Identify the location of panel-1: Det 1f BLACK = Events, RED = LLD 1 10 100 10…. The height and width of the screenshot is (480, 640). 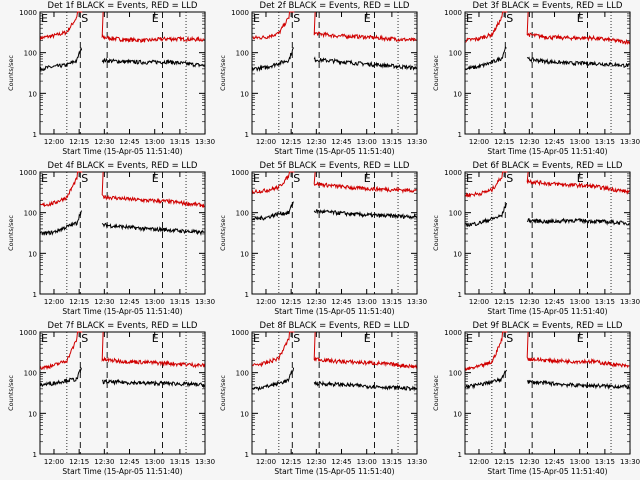
(111, 78).